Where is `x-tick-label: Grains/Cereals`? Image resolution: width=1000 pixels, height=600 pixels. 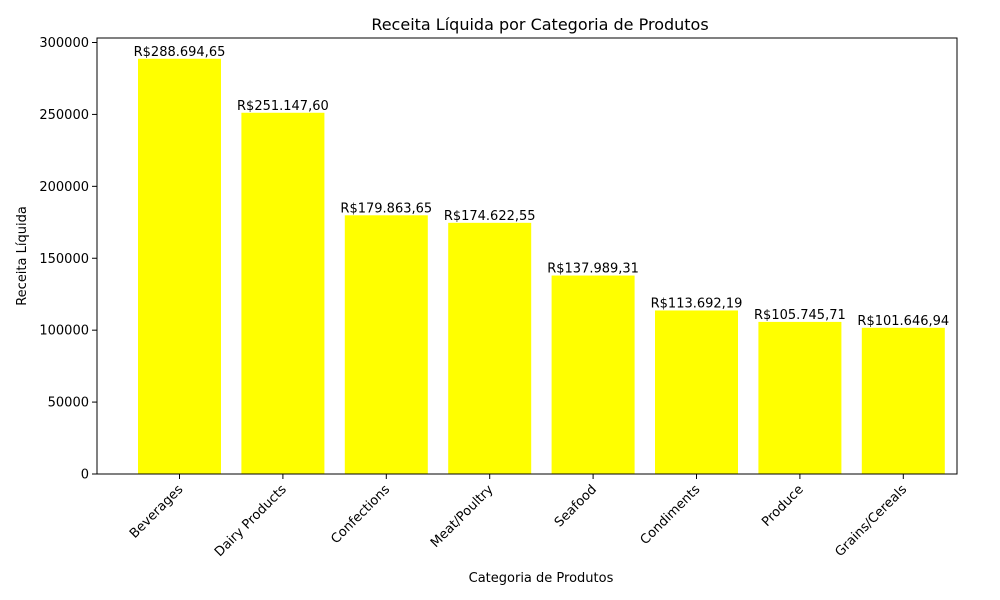
x-tick-label: Grains/Cereals is located at coordinates (871, 521).